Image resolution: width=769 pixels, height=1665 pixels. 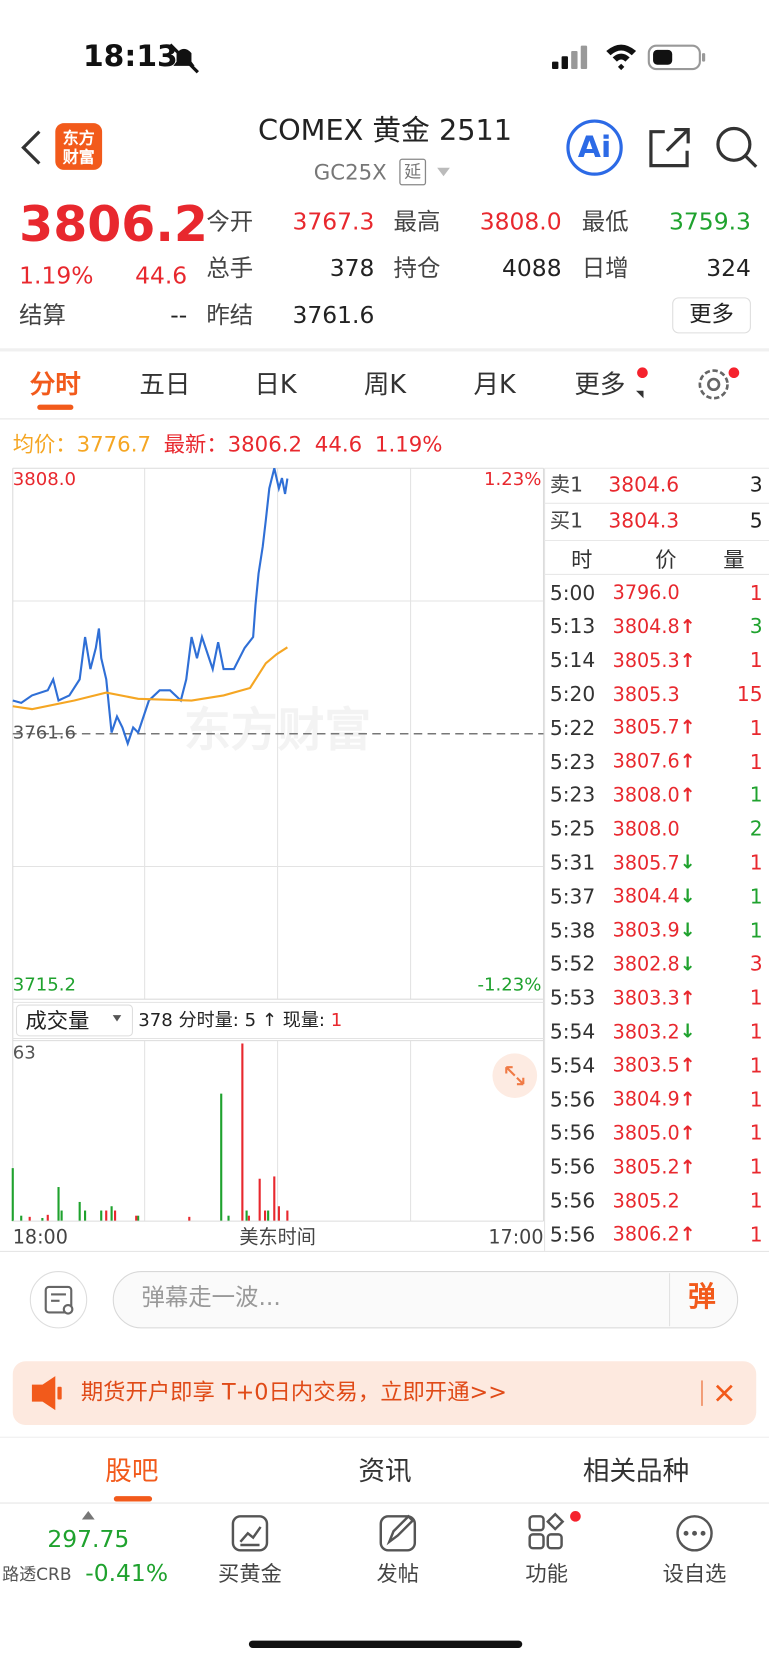 What do you see at coordinates (600, 384) in the screenshot?
I see `tab: 更多` at bounding box center [600, 384].